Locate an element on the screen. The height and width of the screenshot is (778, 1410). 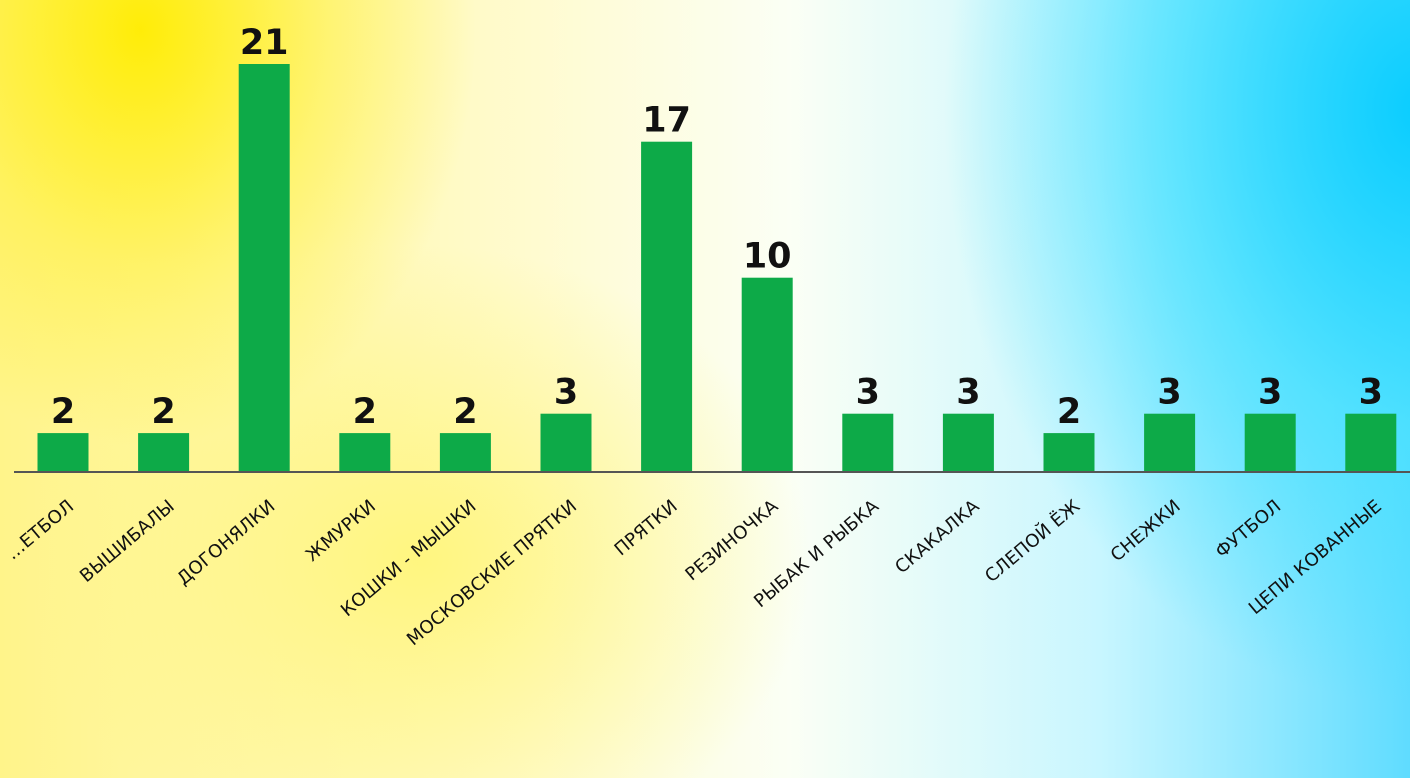
value-label-6: 3 is located at coordinates (566, 393).